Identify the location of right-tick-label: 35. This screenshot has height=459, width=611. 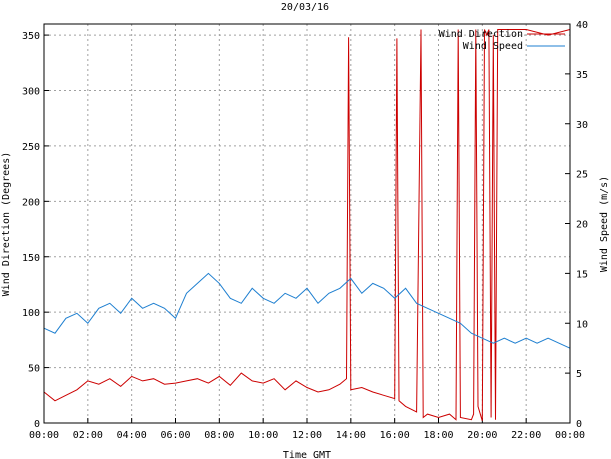
(582, 75).